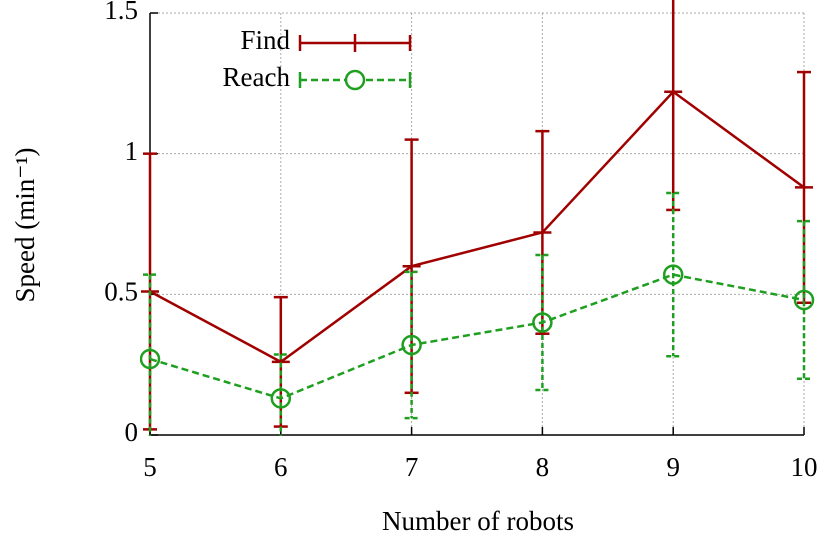  I want to click on x-axis-label: Number of robots, so click(478, 521).